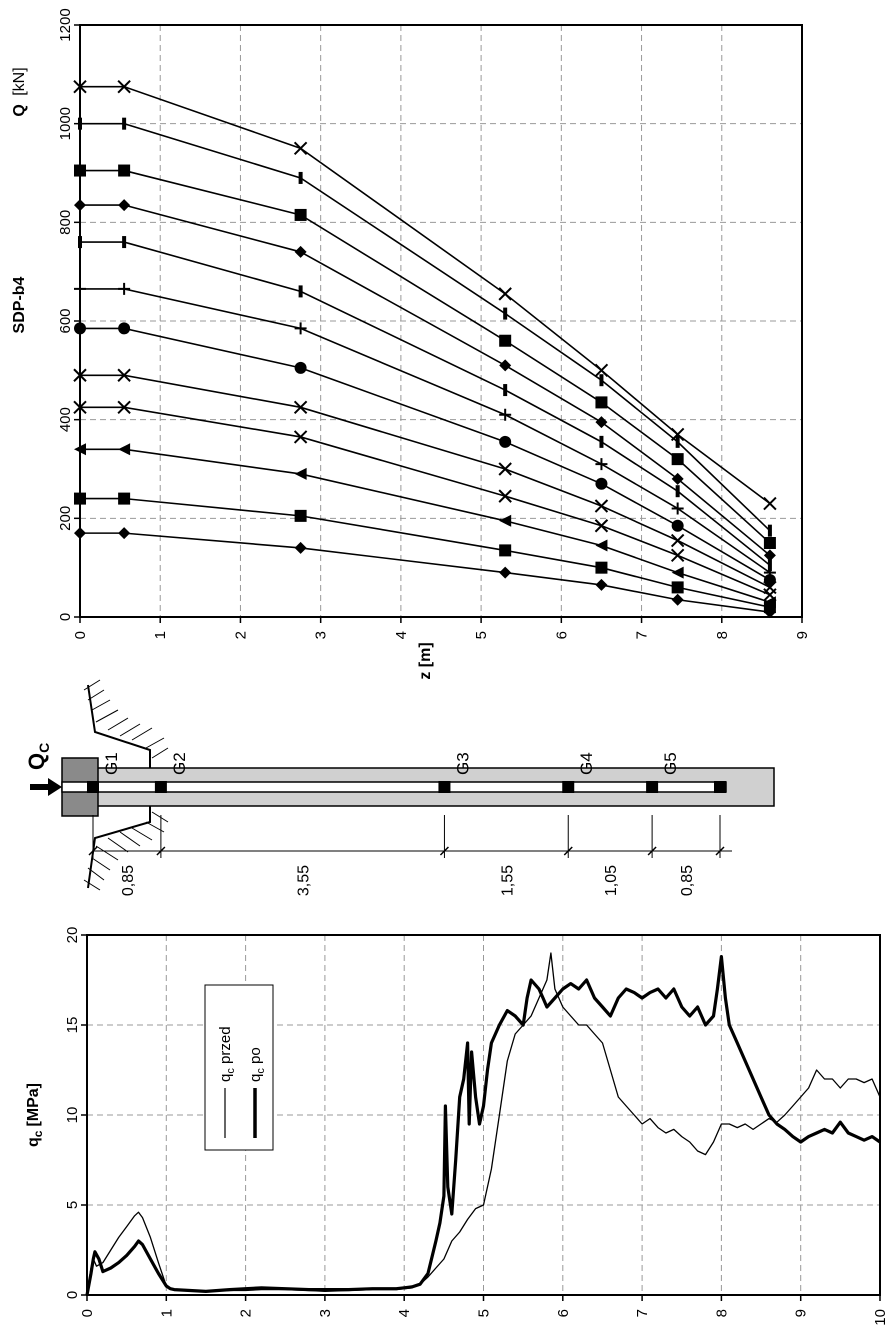  Describe the element at coordinates (611, 880) in the screenshot. I see `dimension-label: 1,05` at that location.